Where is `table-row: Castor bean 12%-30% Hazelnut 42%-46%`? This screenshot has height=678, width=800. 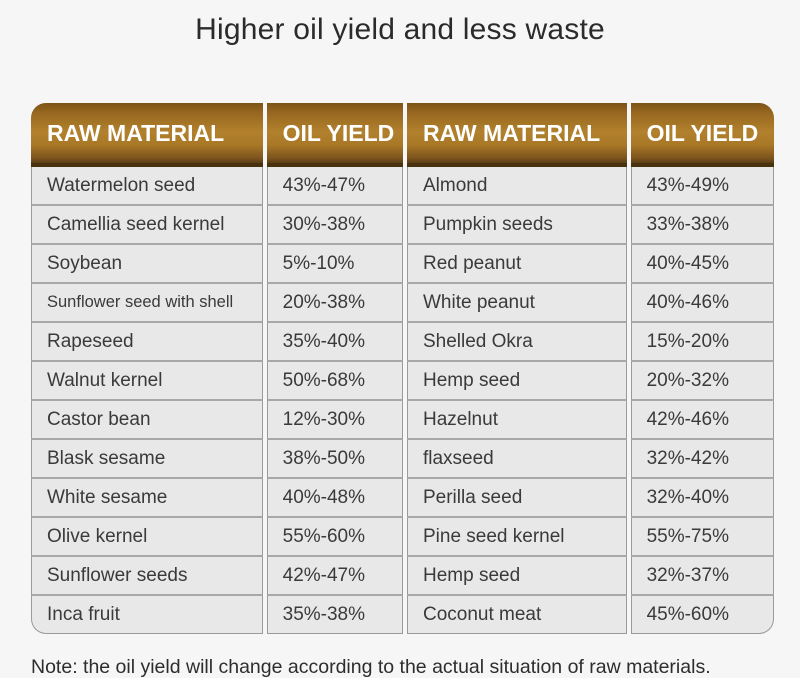 table-row: Castor bean 12%-30% Hazelnut 42%-46% is located at coordinates (402, 420).